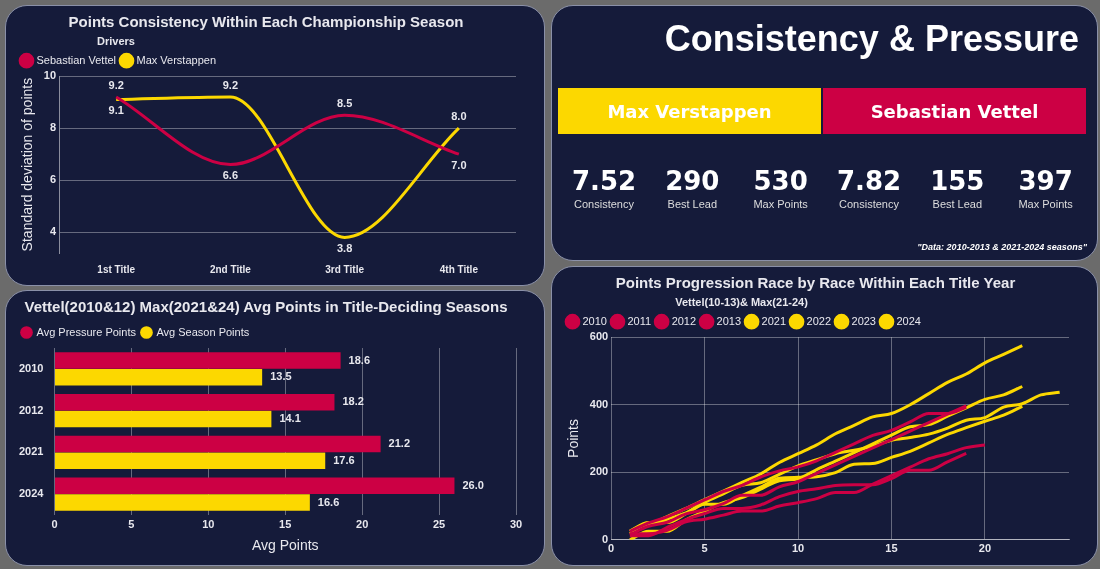  I want to click on chart-title: Points Progression Race by Race Within Each Title Year, so click(815, 283).